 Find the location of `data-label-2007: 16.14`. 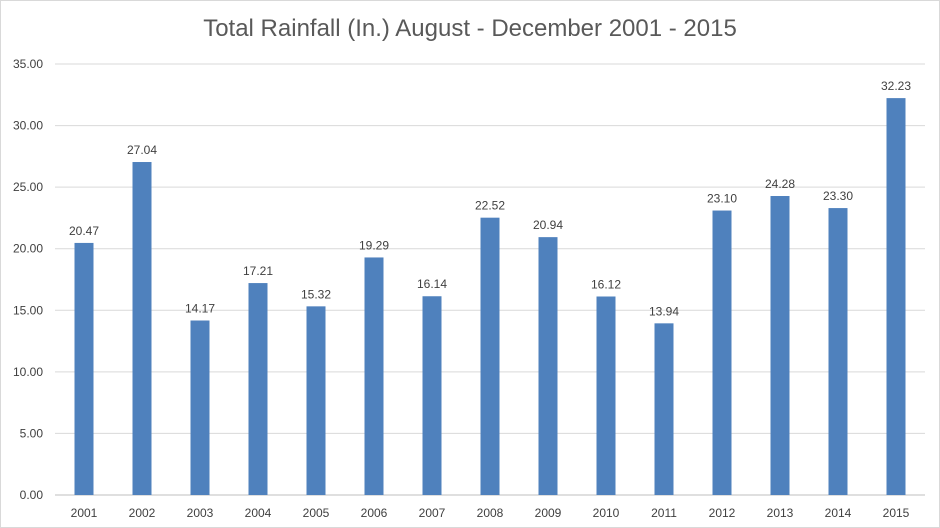

data-label-2007: 16.14 is located at coordinates (432, 284).